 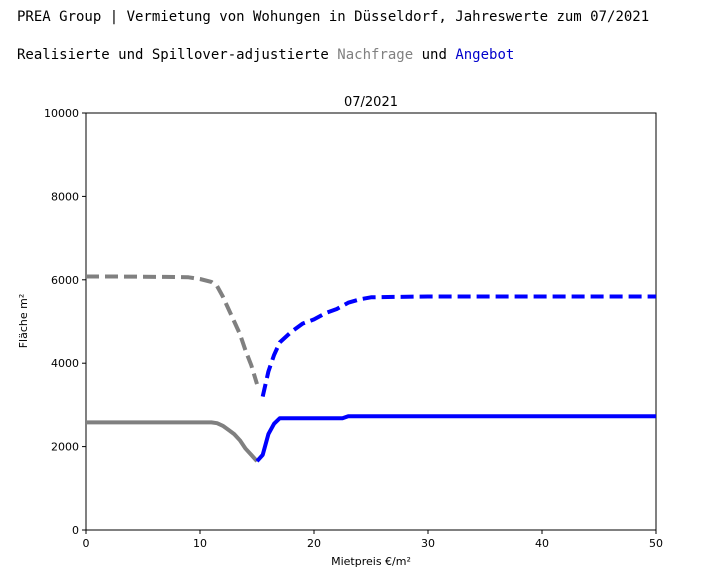 I want to click on y-tick-label: 10000, so click(x=61, y=113).